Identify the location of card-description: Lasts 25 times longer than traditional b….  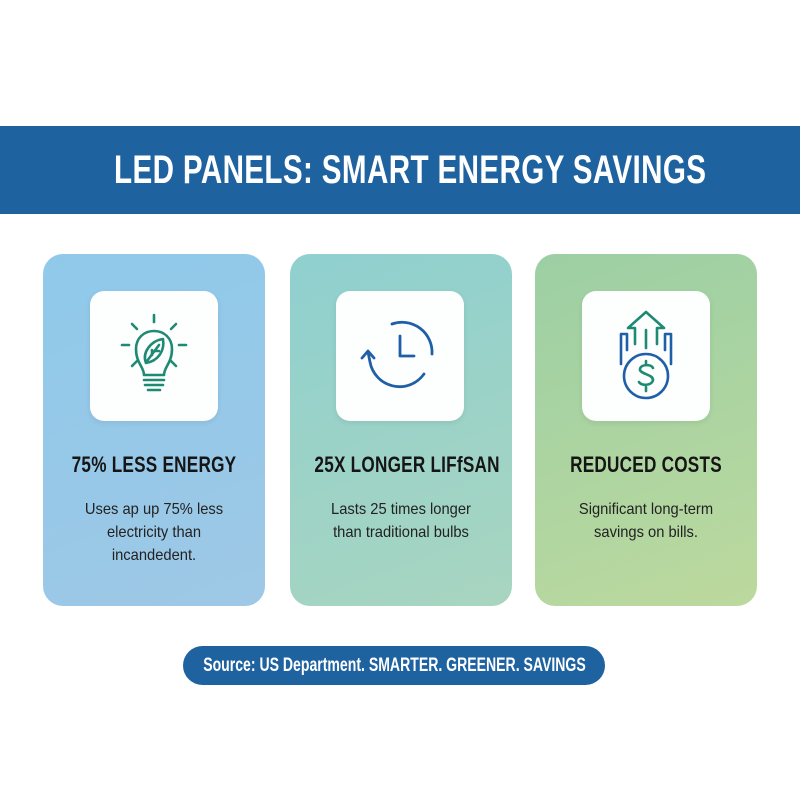
(401, 521).